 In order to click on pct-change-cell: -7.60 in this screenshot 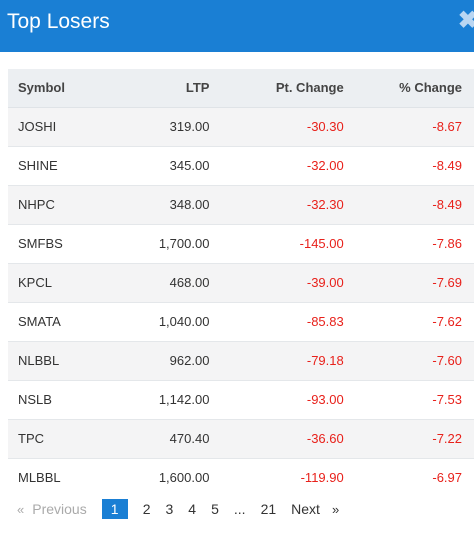, I will do `click(447, 360)`.